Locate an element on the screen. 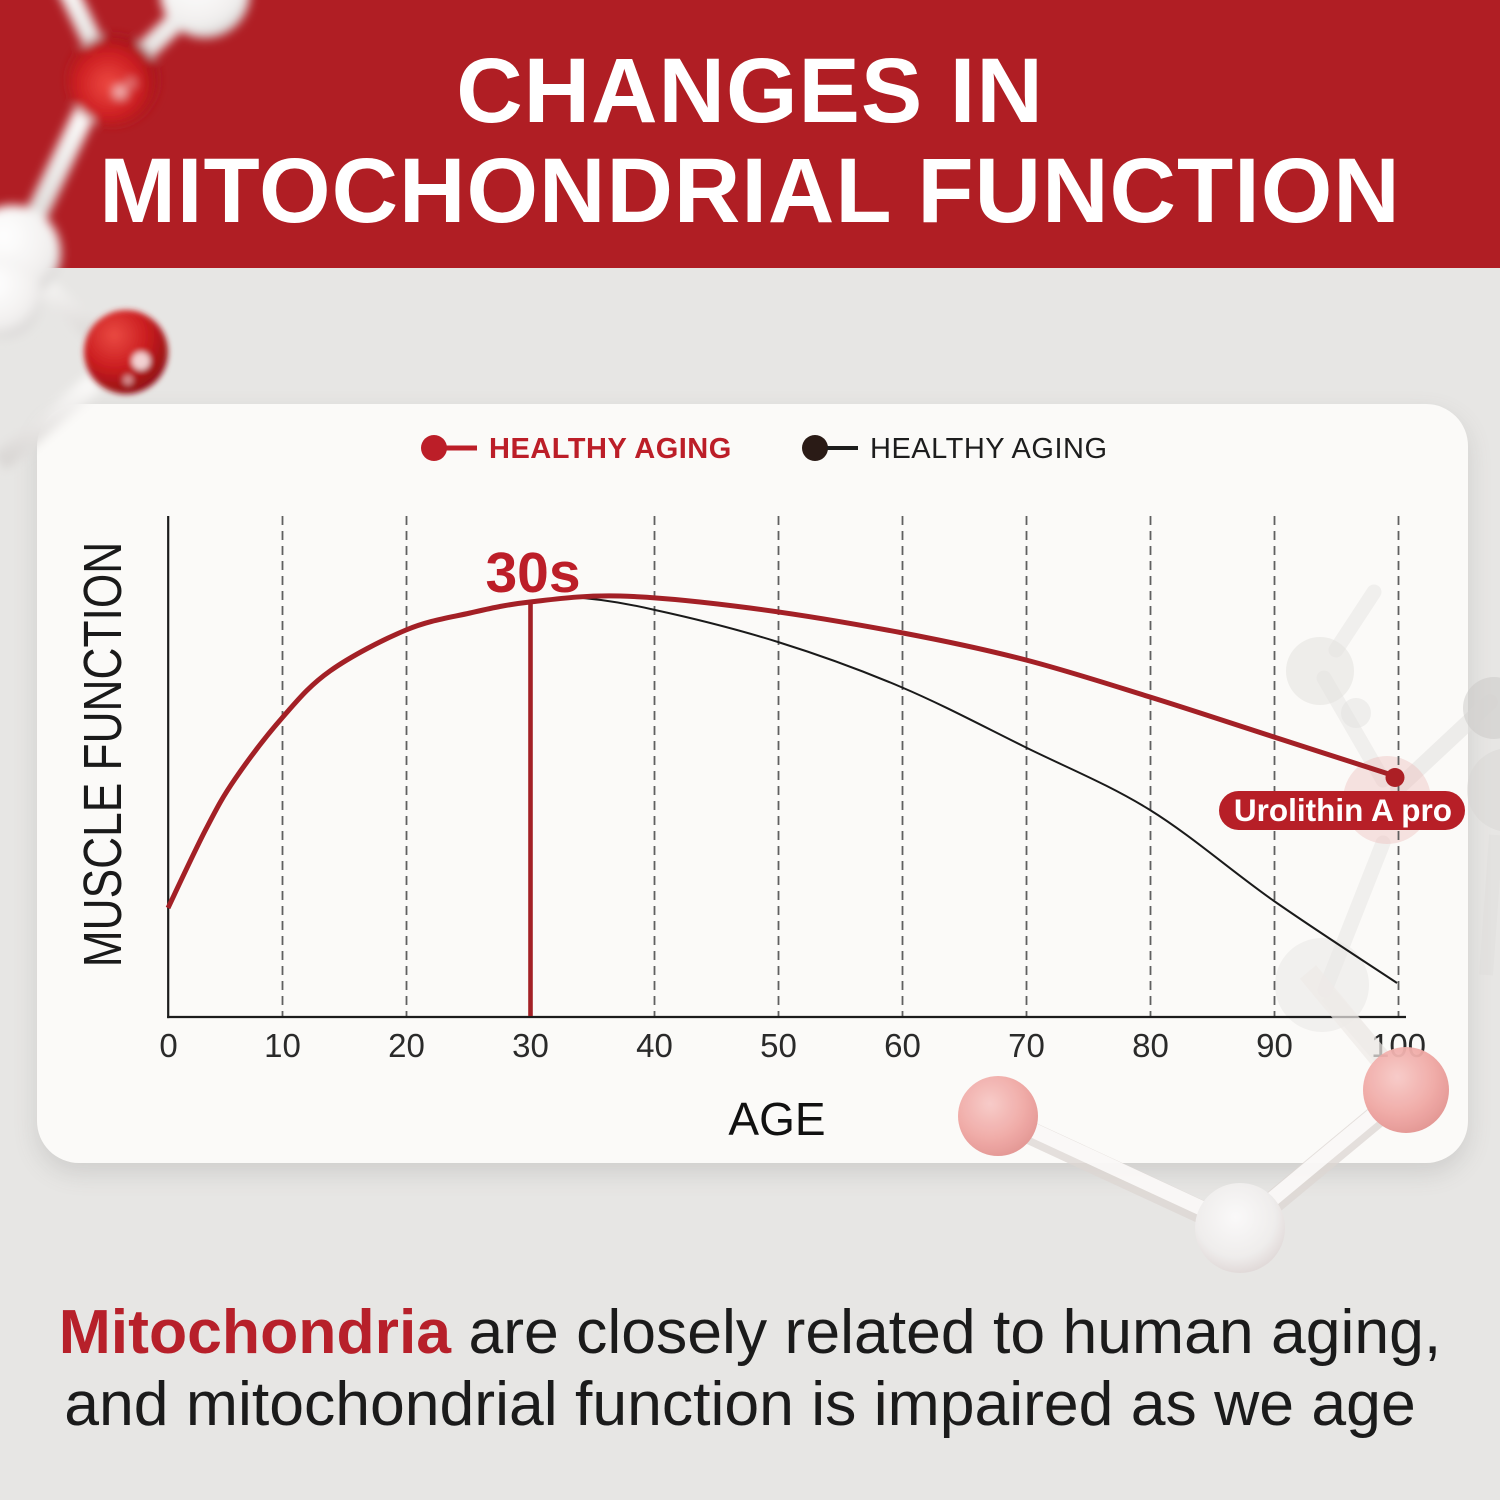 The height and width of the screenshot is (1500, 1500). svg-text: 20 is located at coordinates (406, 1045).